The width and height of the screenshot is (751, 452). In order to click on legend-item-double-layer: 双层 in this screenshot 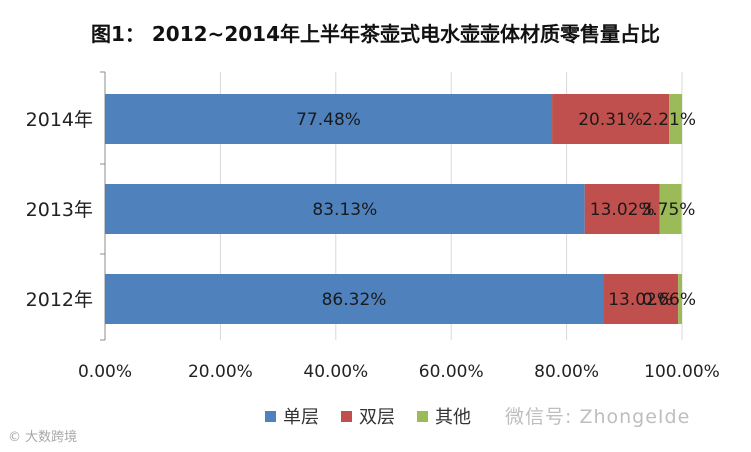, I will do `click(368, 416)`.